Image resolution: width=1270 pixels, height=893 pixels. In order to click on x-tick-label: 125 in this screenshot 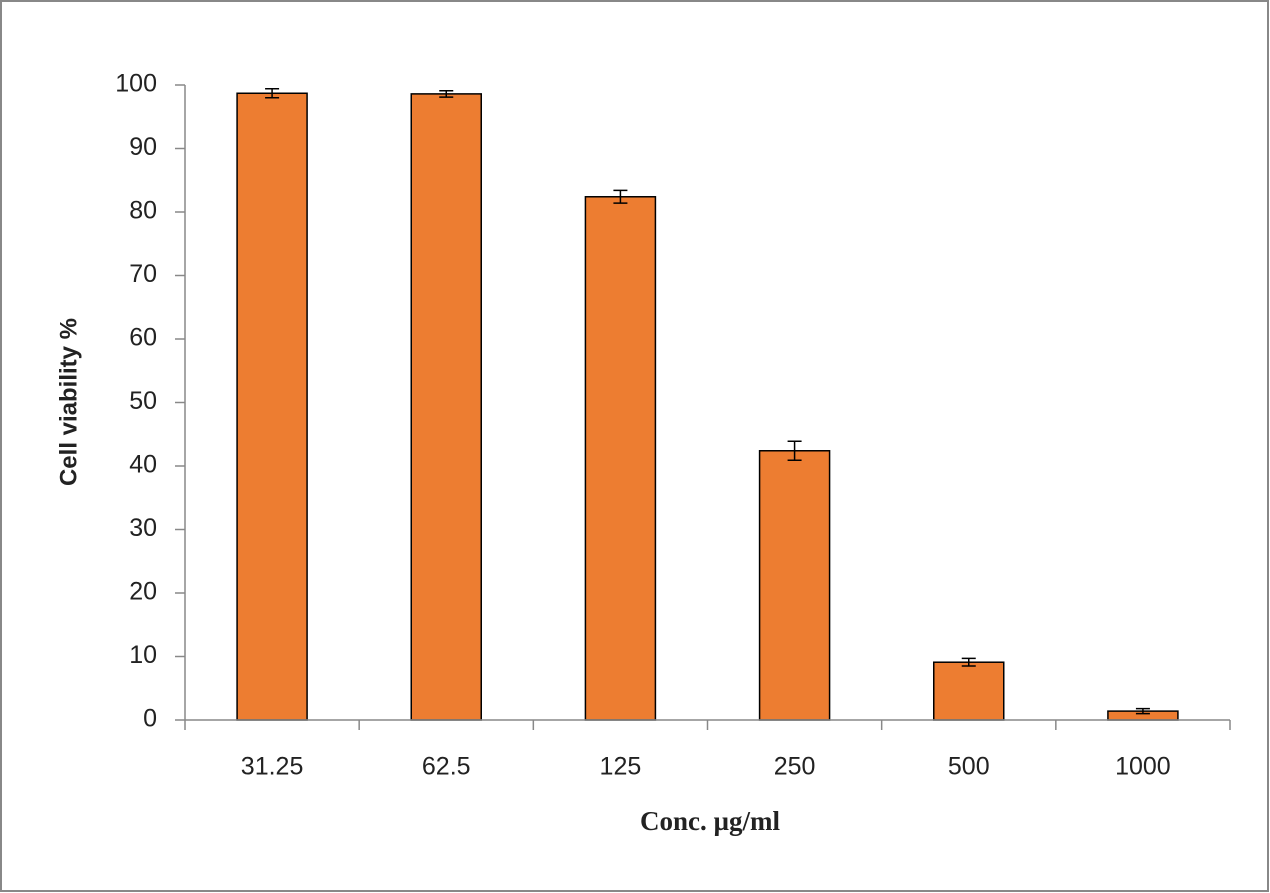, I will do `click(621, 767)`.